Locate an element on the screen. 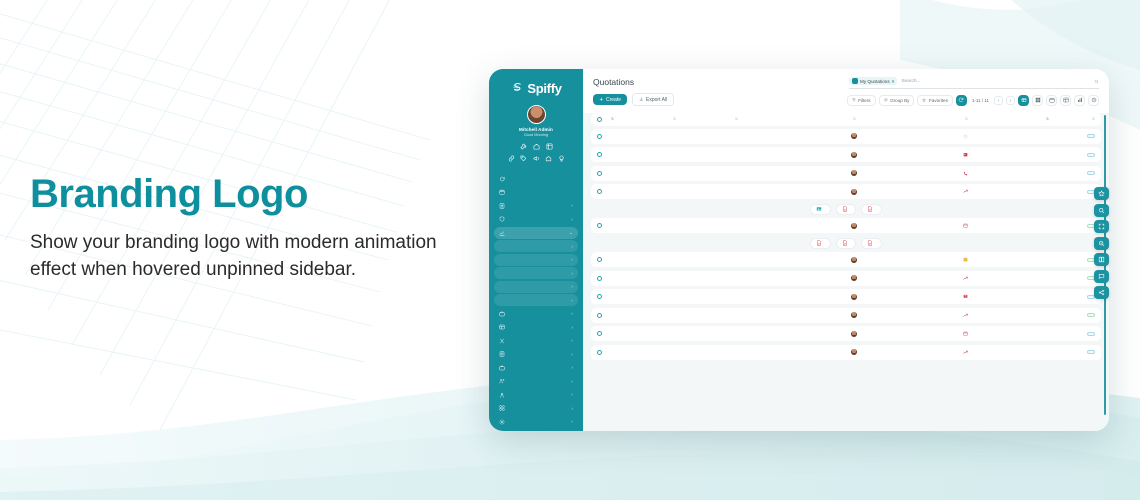  prev-page-button: ‹ is located at coordinates (998, 100).